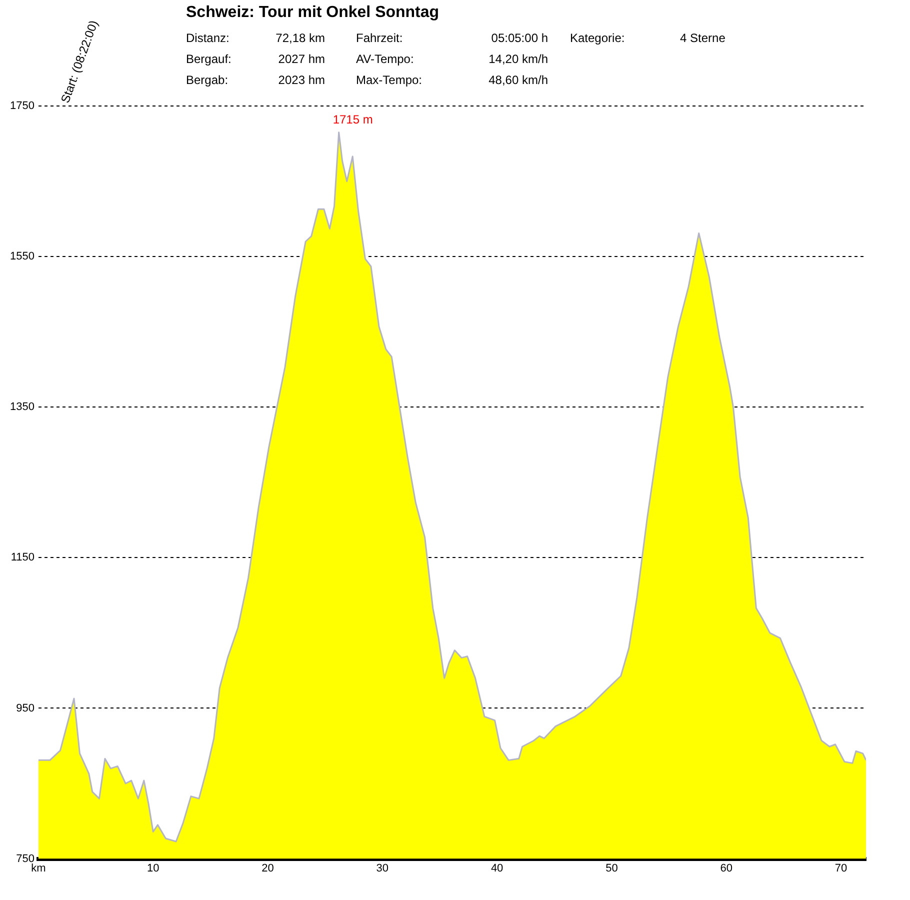 This screenshot has height=900, width=910. I want to click on y-tick-label: 1150, so click(22, 558).